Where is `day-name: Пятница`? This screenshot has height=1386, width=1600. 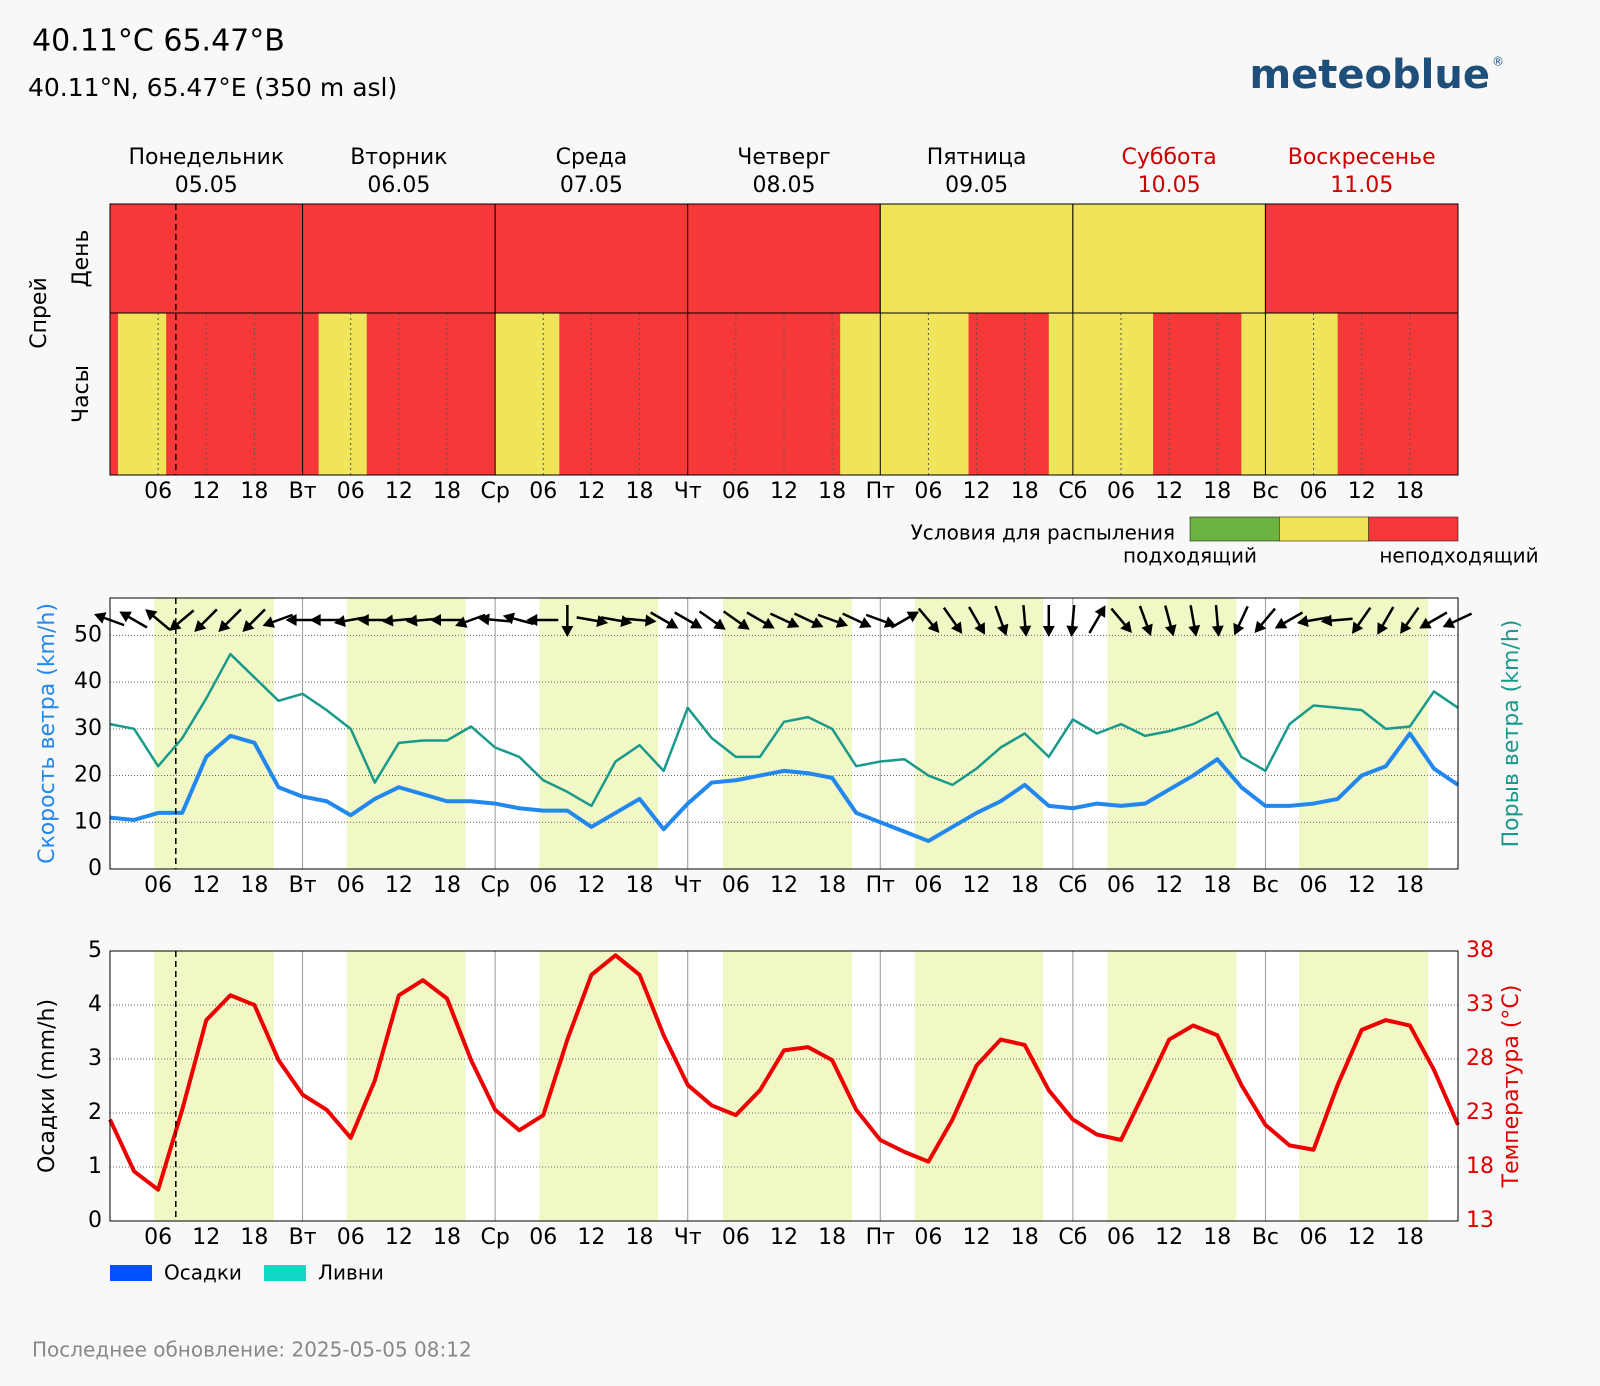 day-name: Пятница is located at coordinates (977, 157).